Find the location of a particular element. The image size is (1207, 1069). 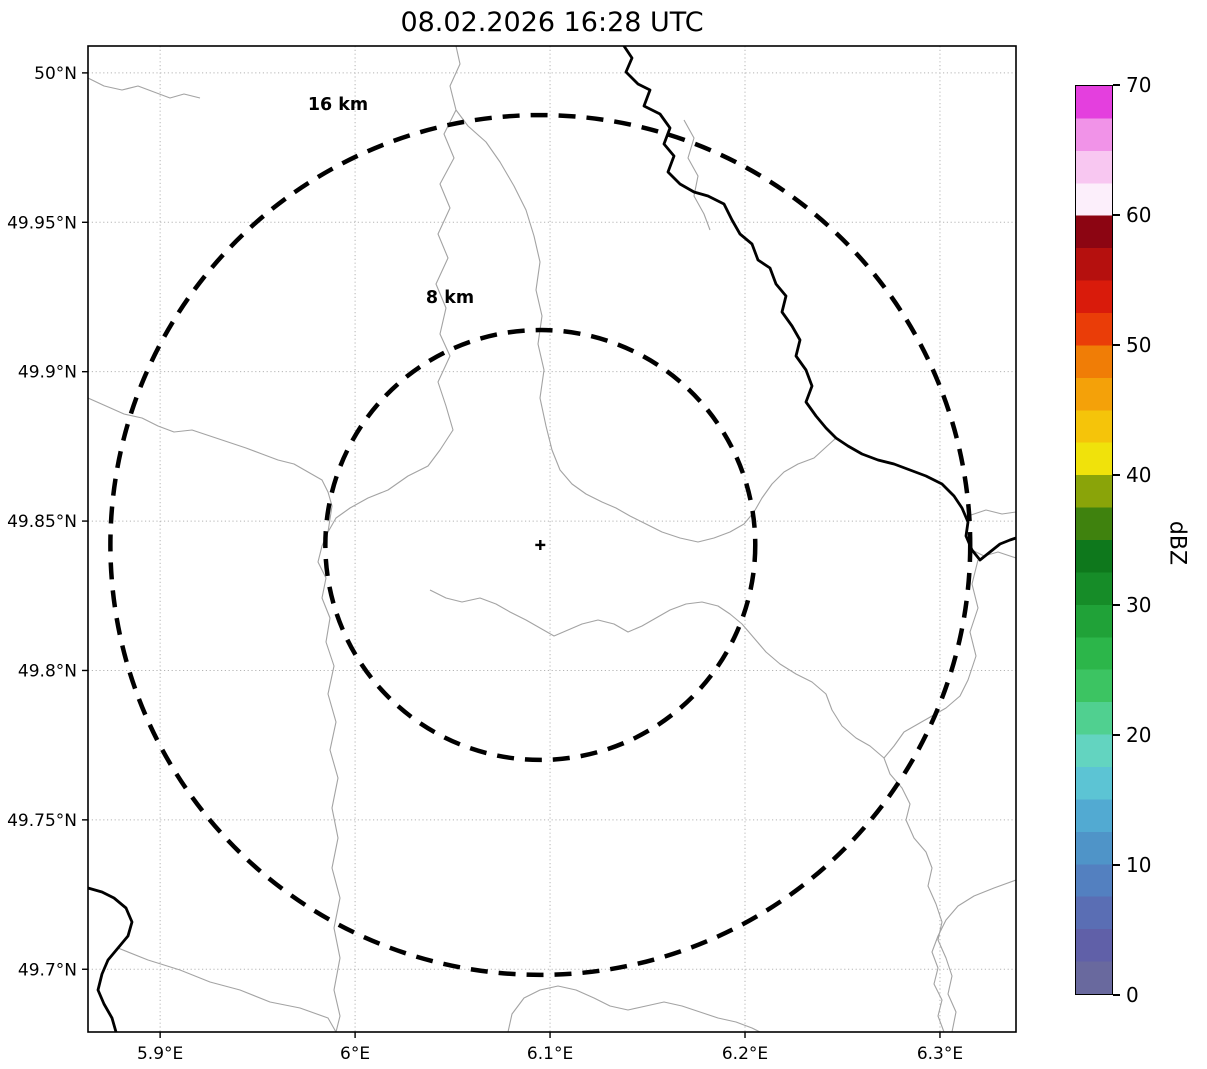

colorbar-tick-label: 50 is located at coordinates (1139, 345).